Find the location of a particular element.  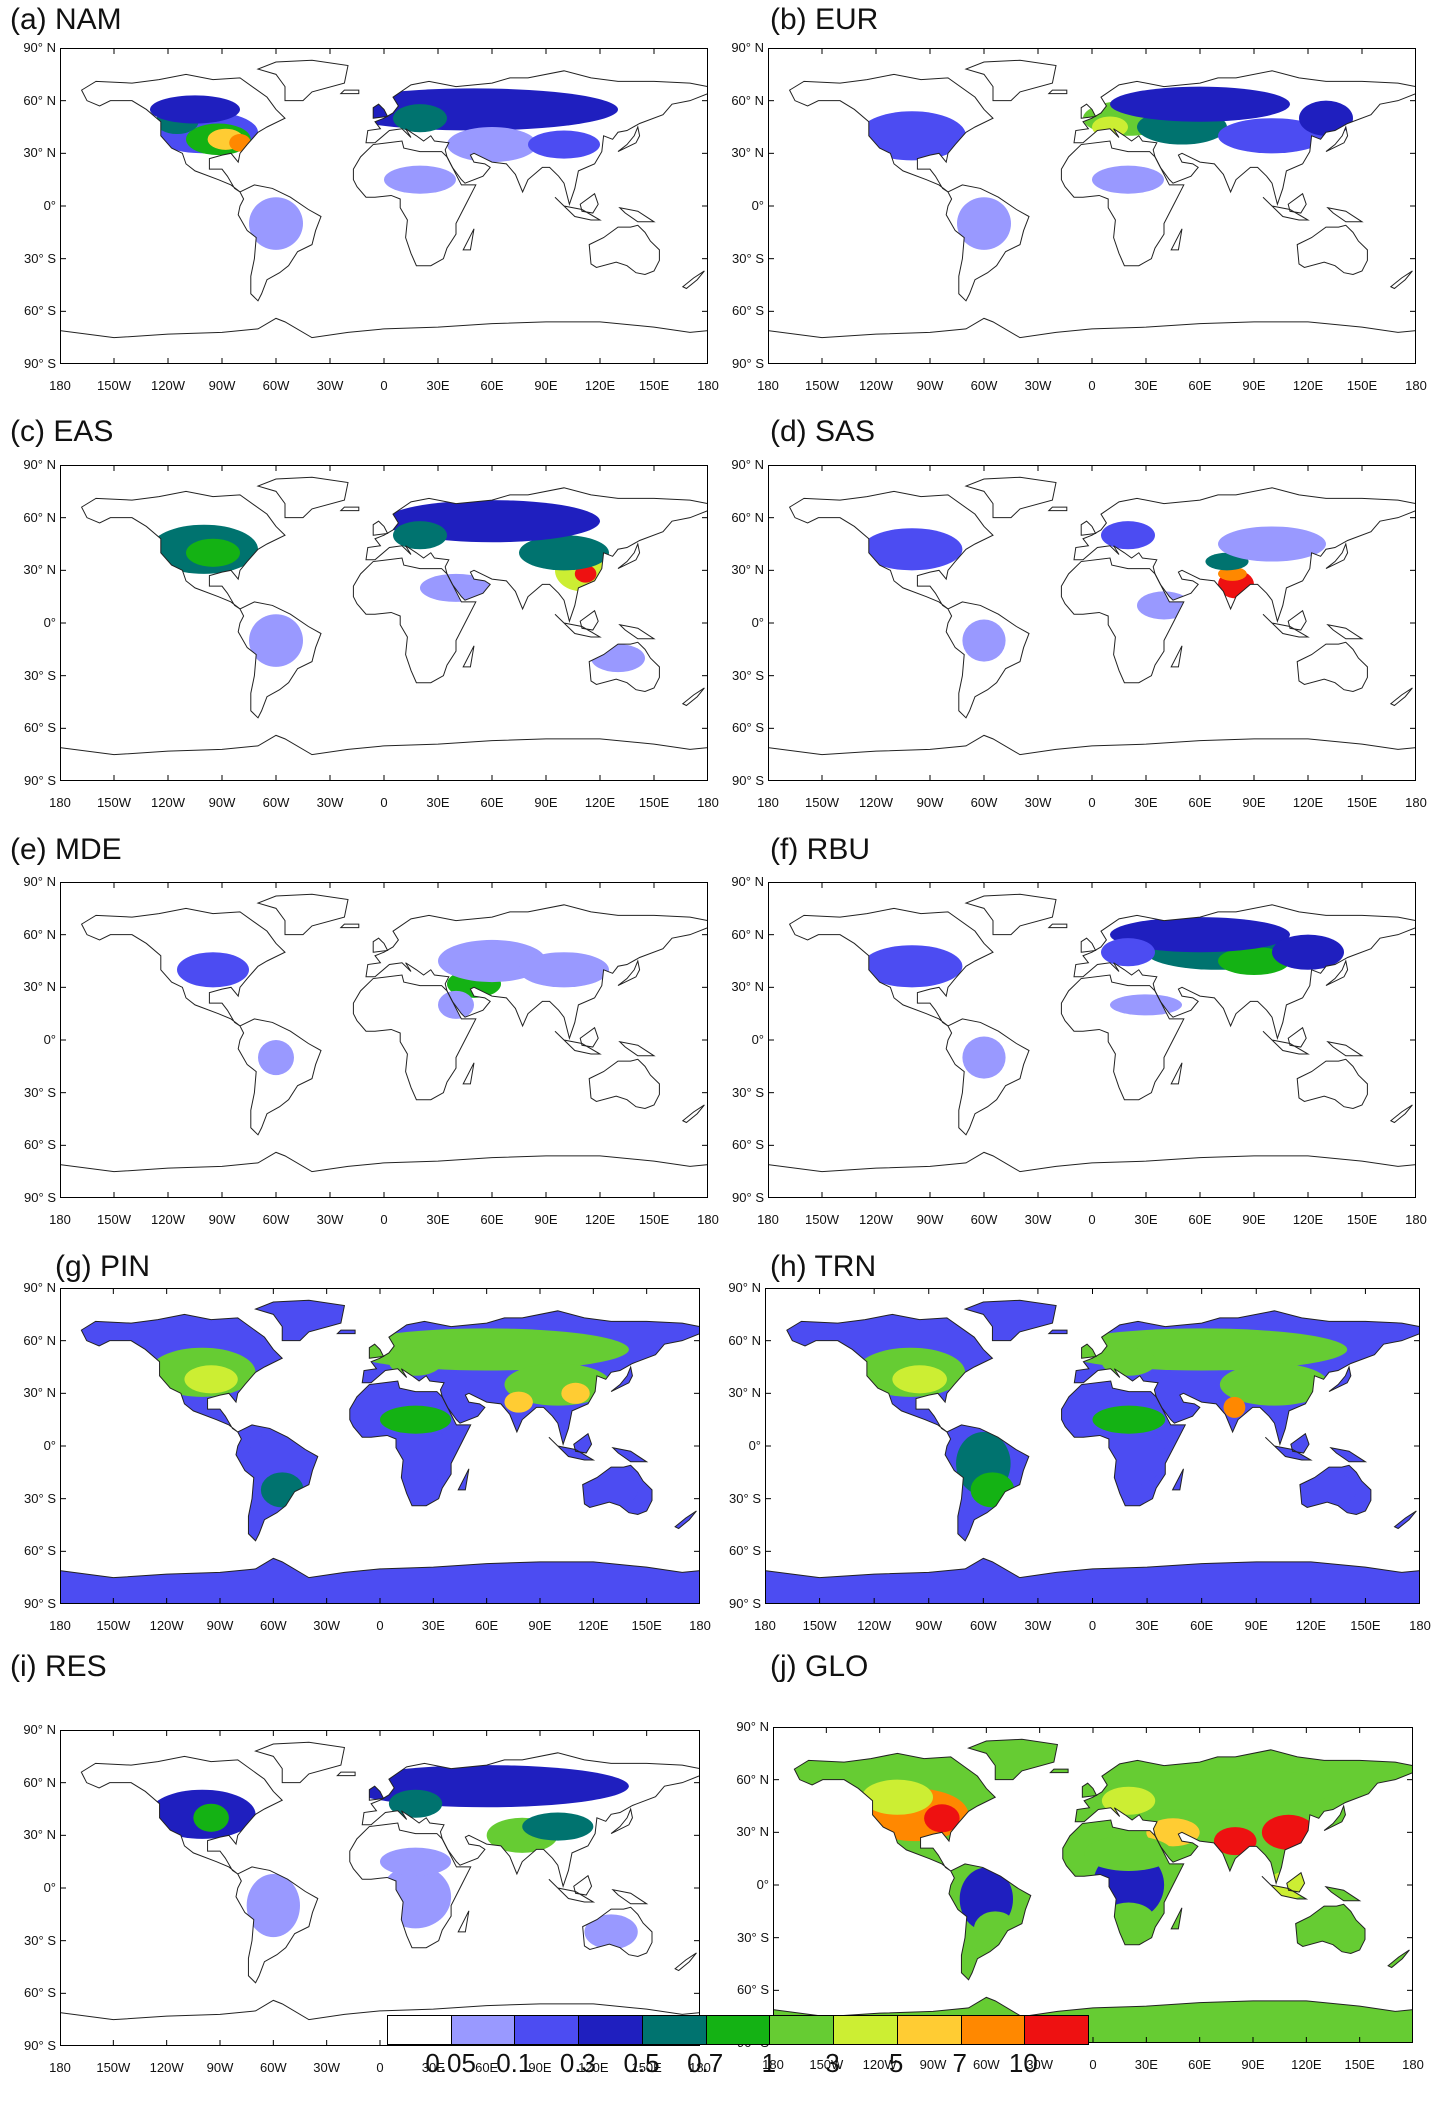

lon-label: 150E is located at coordinates (654, 1219).